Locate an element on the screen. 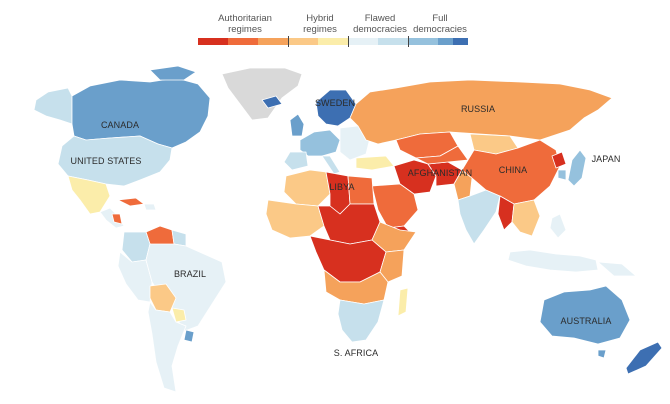 Image resolution: width=670 pixels, height=404 pixels. region-australia is located at coordinates (585, 315).